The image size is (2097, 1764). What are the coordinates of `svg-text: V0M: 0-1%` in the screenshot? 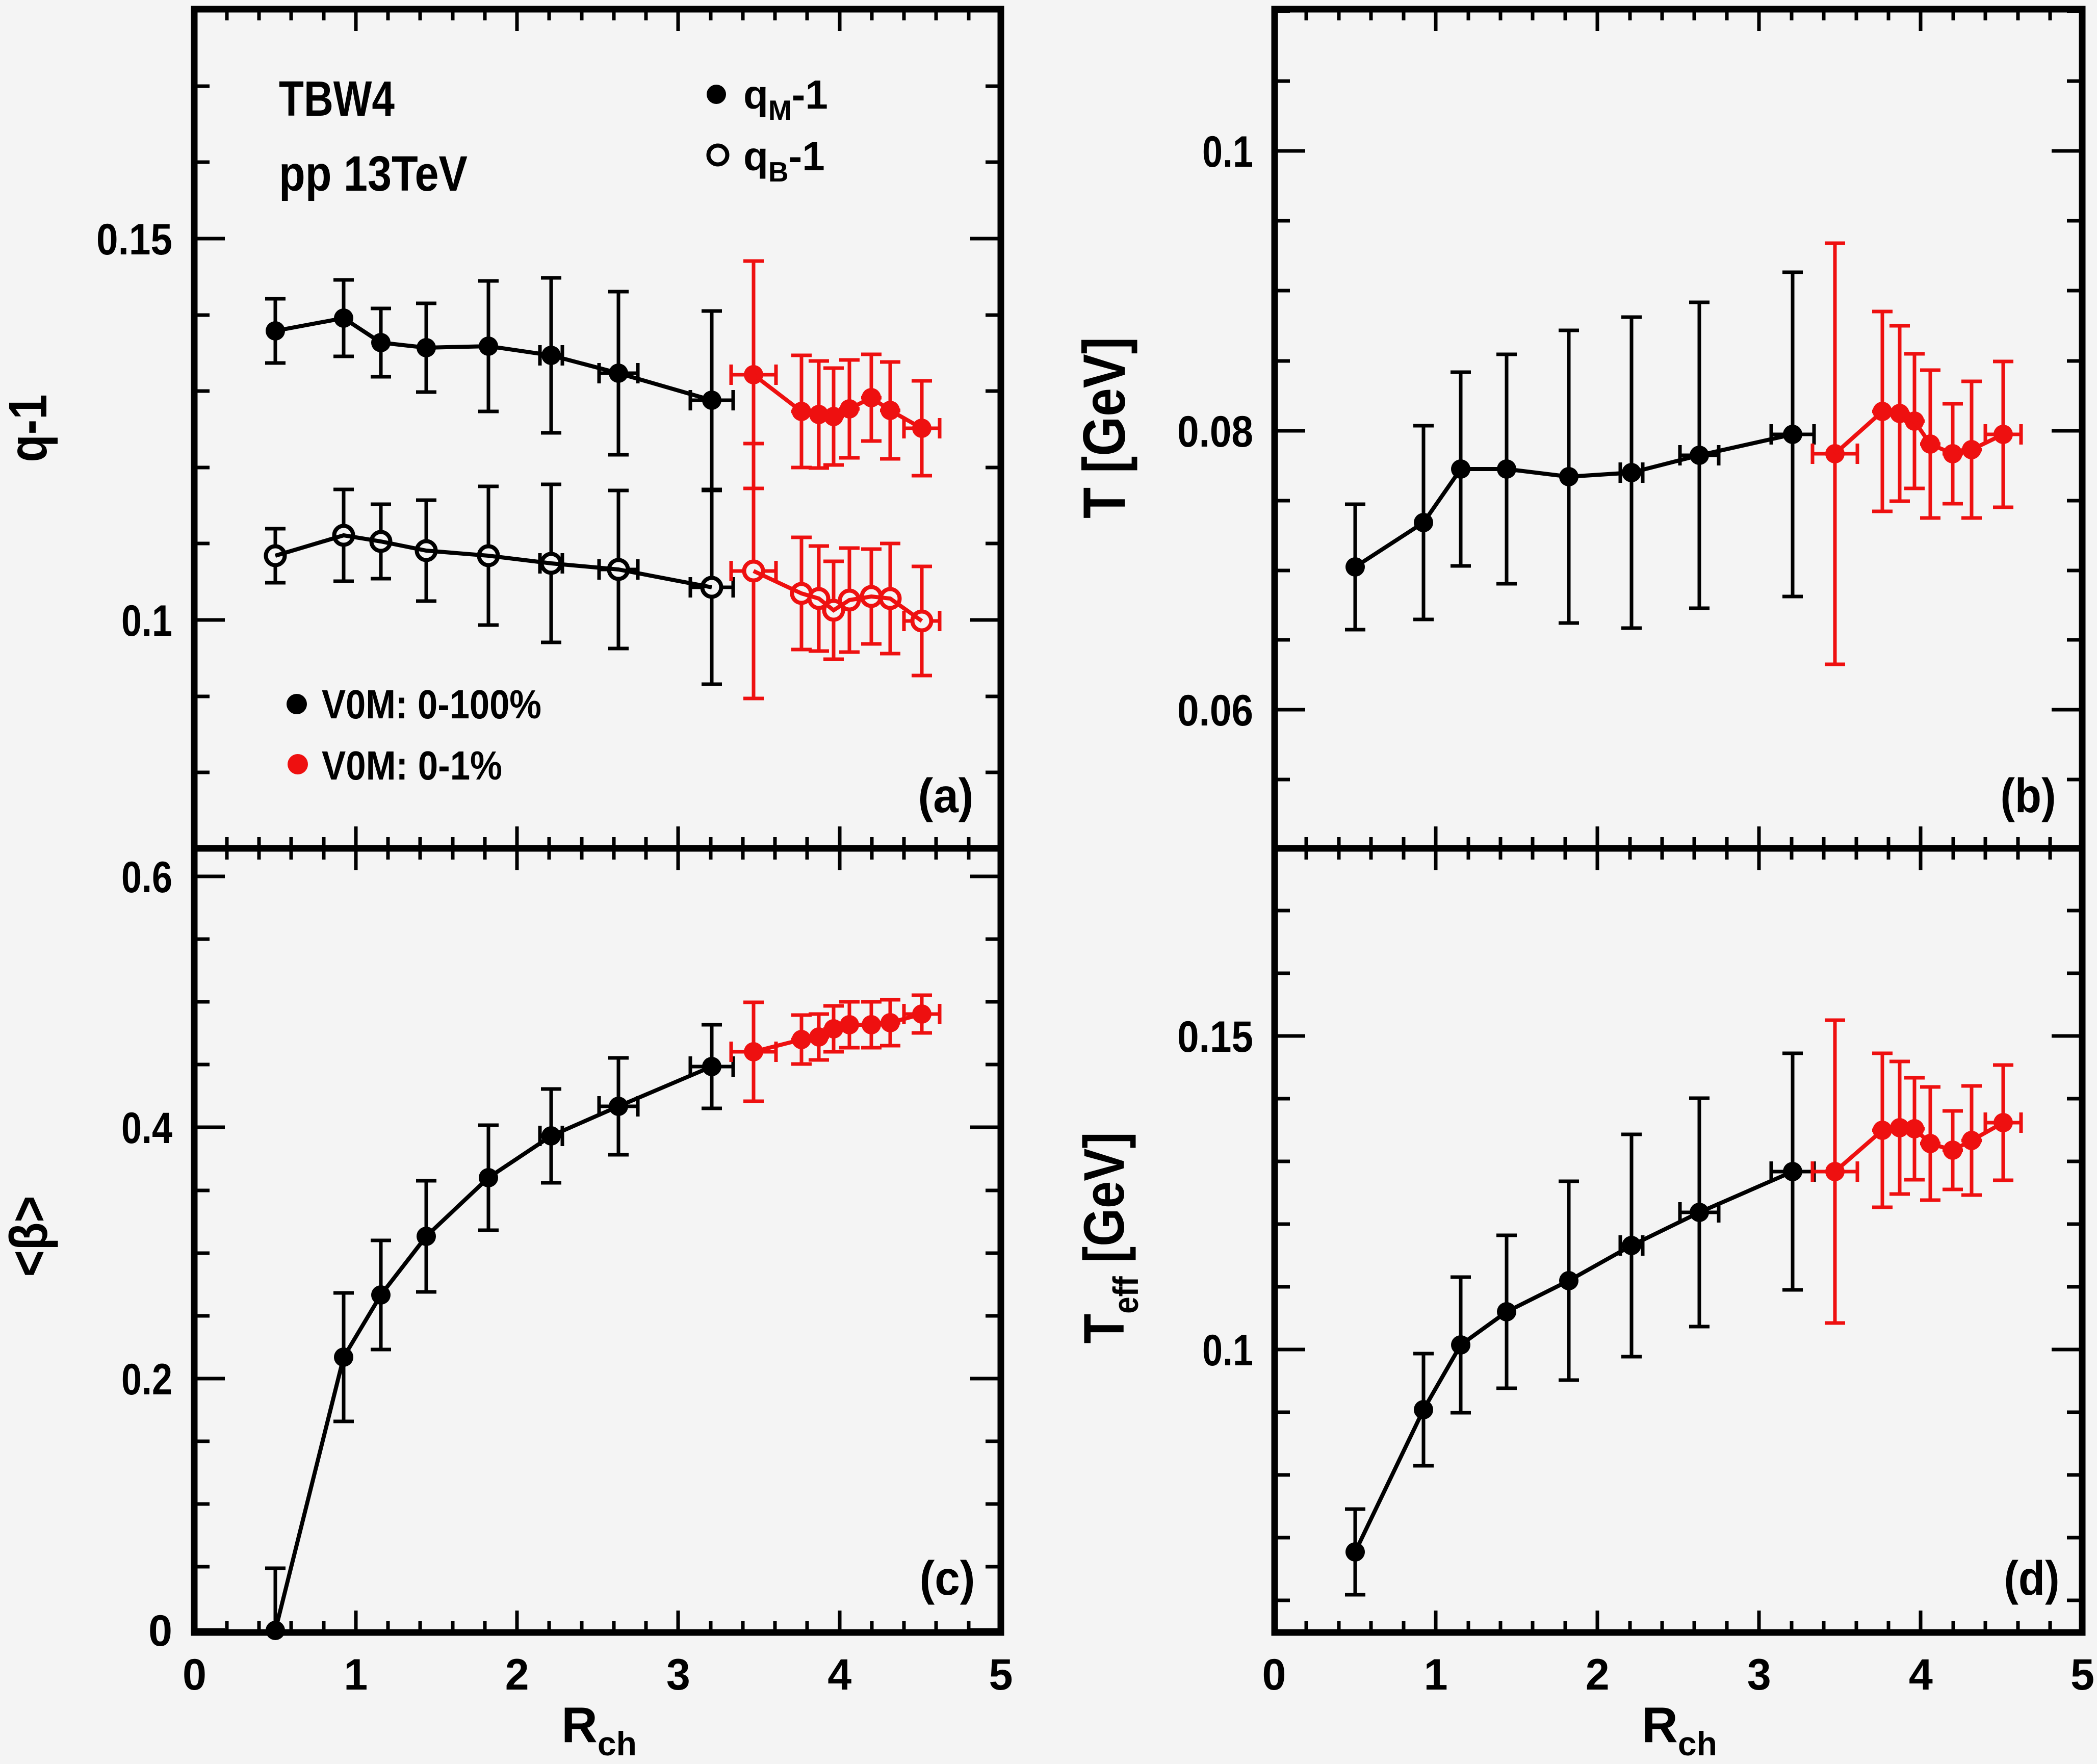 It's located at (412, 765).